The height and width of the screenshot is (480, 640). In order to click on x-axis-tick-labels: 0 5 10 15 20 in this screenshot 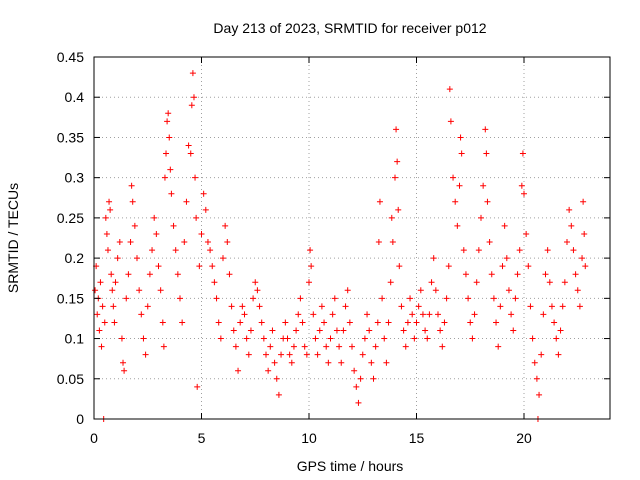, I will do `click(311, 438)`.